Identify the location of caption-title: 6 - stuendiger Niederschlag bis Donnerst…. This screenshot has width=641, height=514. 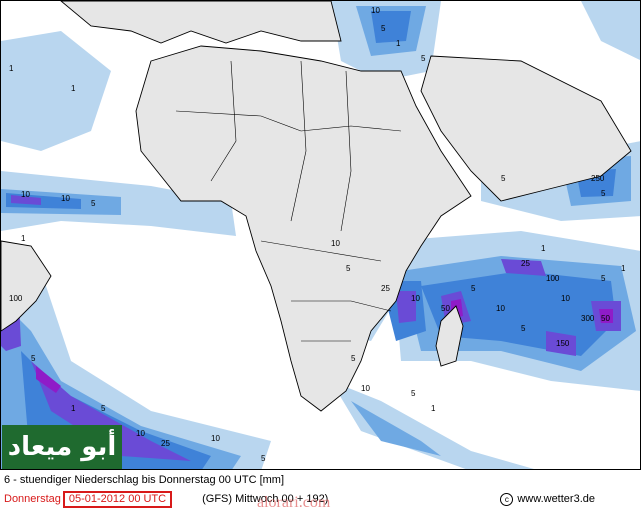
(144, 480).